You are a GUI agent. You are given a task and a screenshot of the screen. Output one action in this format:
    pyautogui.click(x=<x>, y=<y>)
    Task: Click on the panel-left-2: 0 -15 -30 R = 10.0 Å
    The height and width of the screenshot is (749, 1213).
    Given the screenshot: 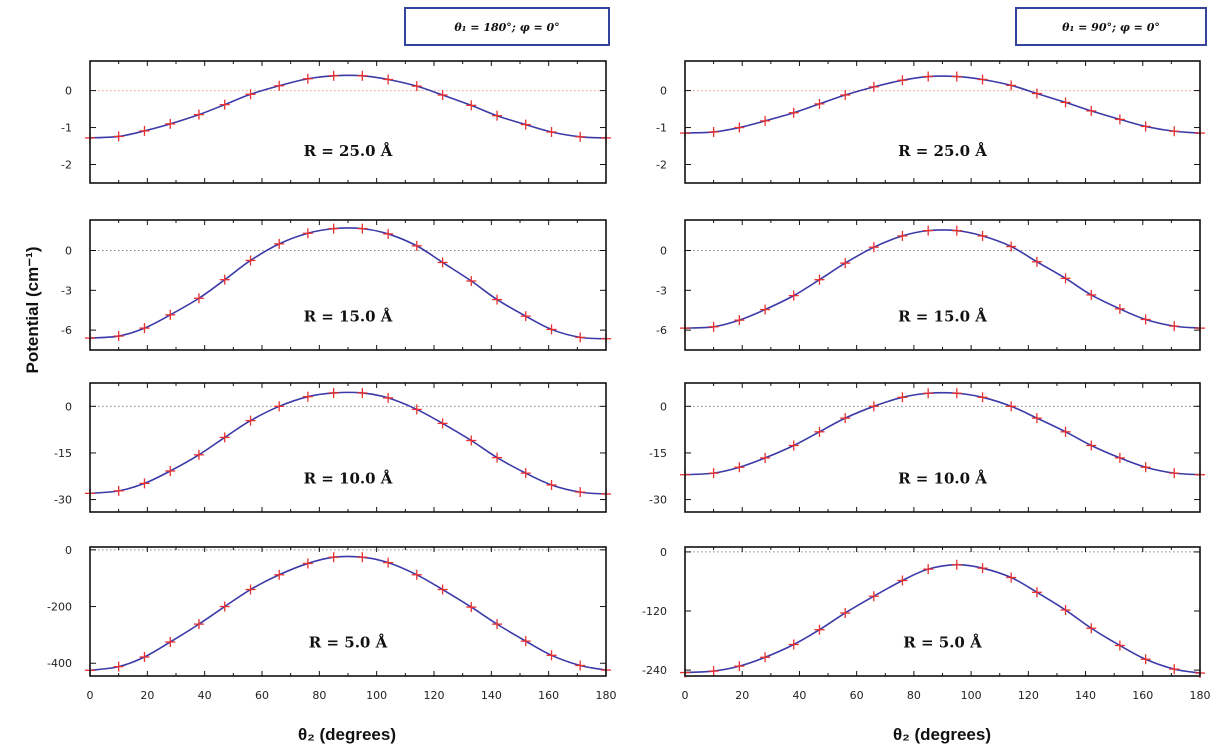 What is the action you would take?
    pyautogui.click(x=332, y=447)
    